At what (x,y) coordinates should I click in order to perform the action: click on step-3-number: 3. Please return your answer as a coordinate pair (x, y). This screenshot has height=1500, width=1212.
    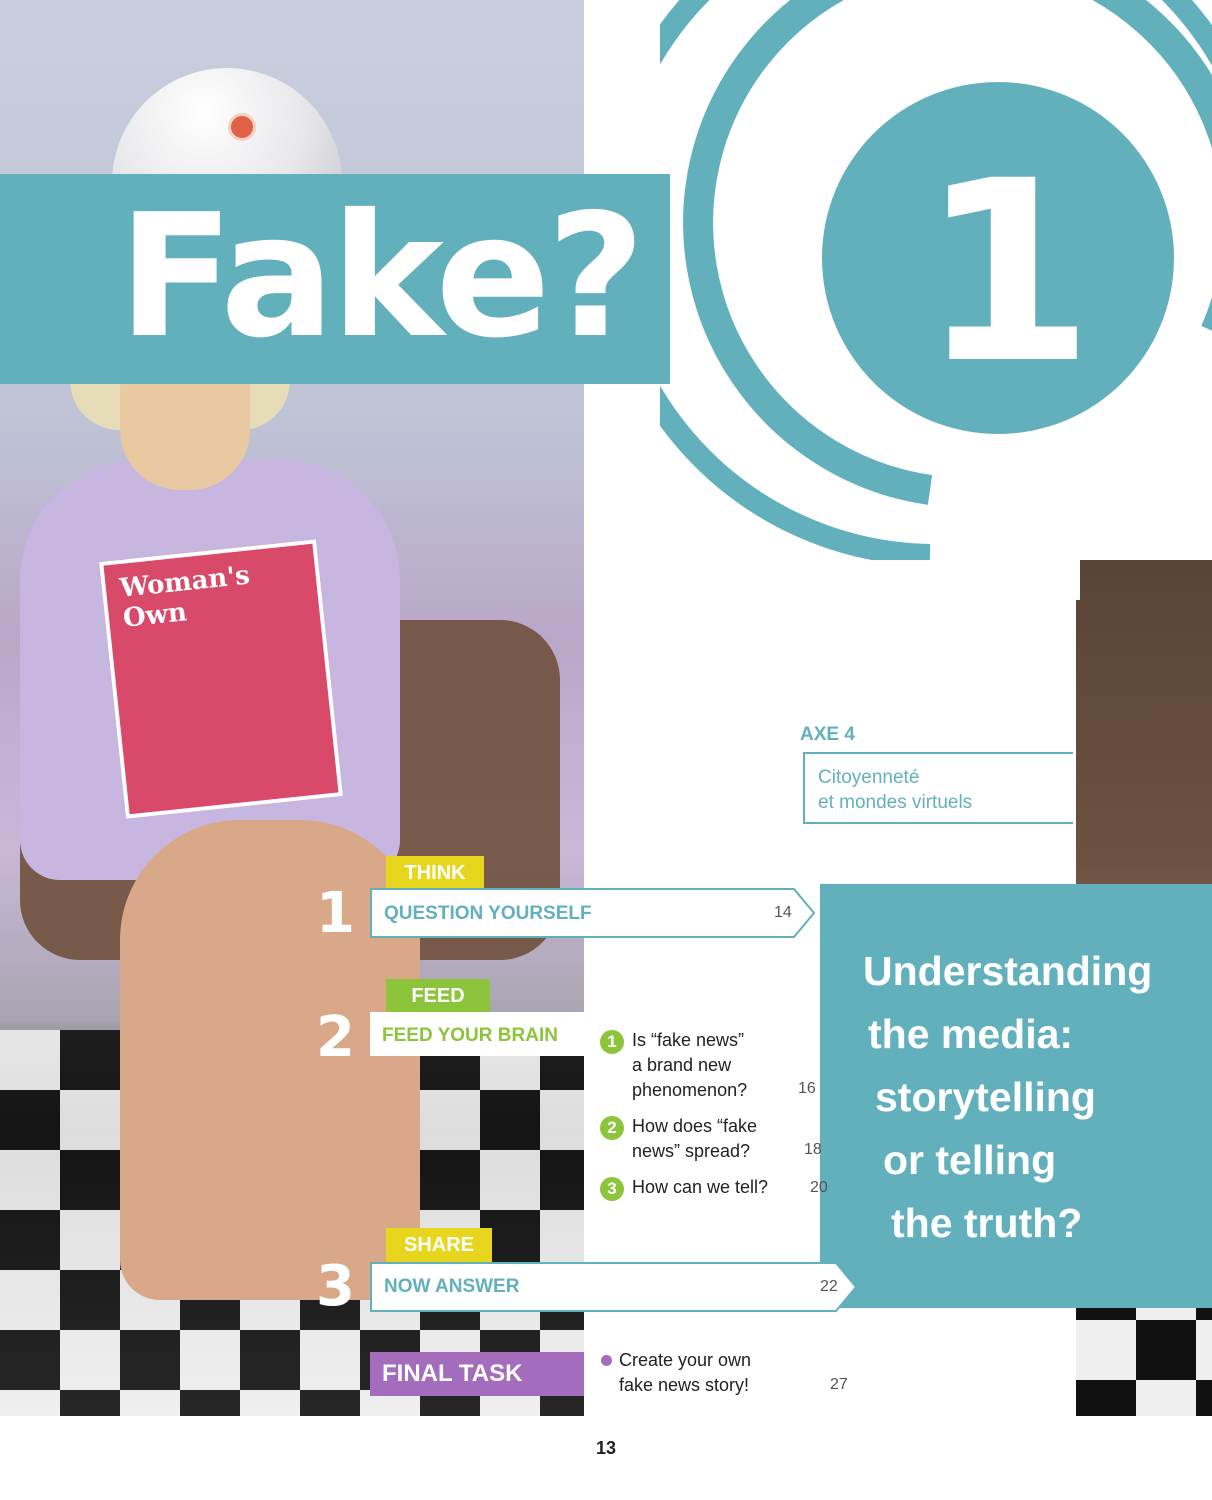
    Looking at the image, I should click on (335, 1286).